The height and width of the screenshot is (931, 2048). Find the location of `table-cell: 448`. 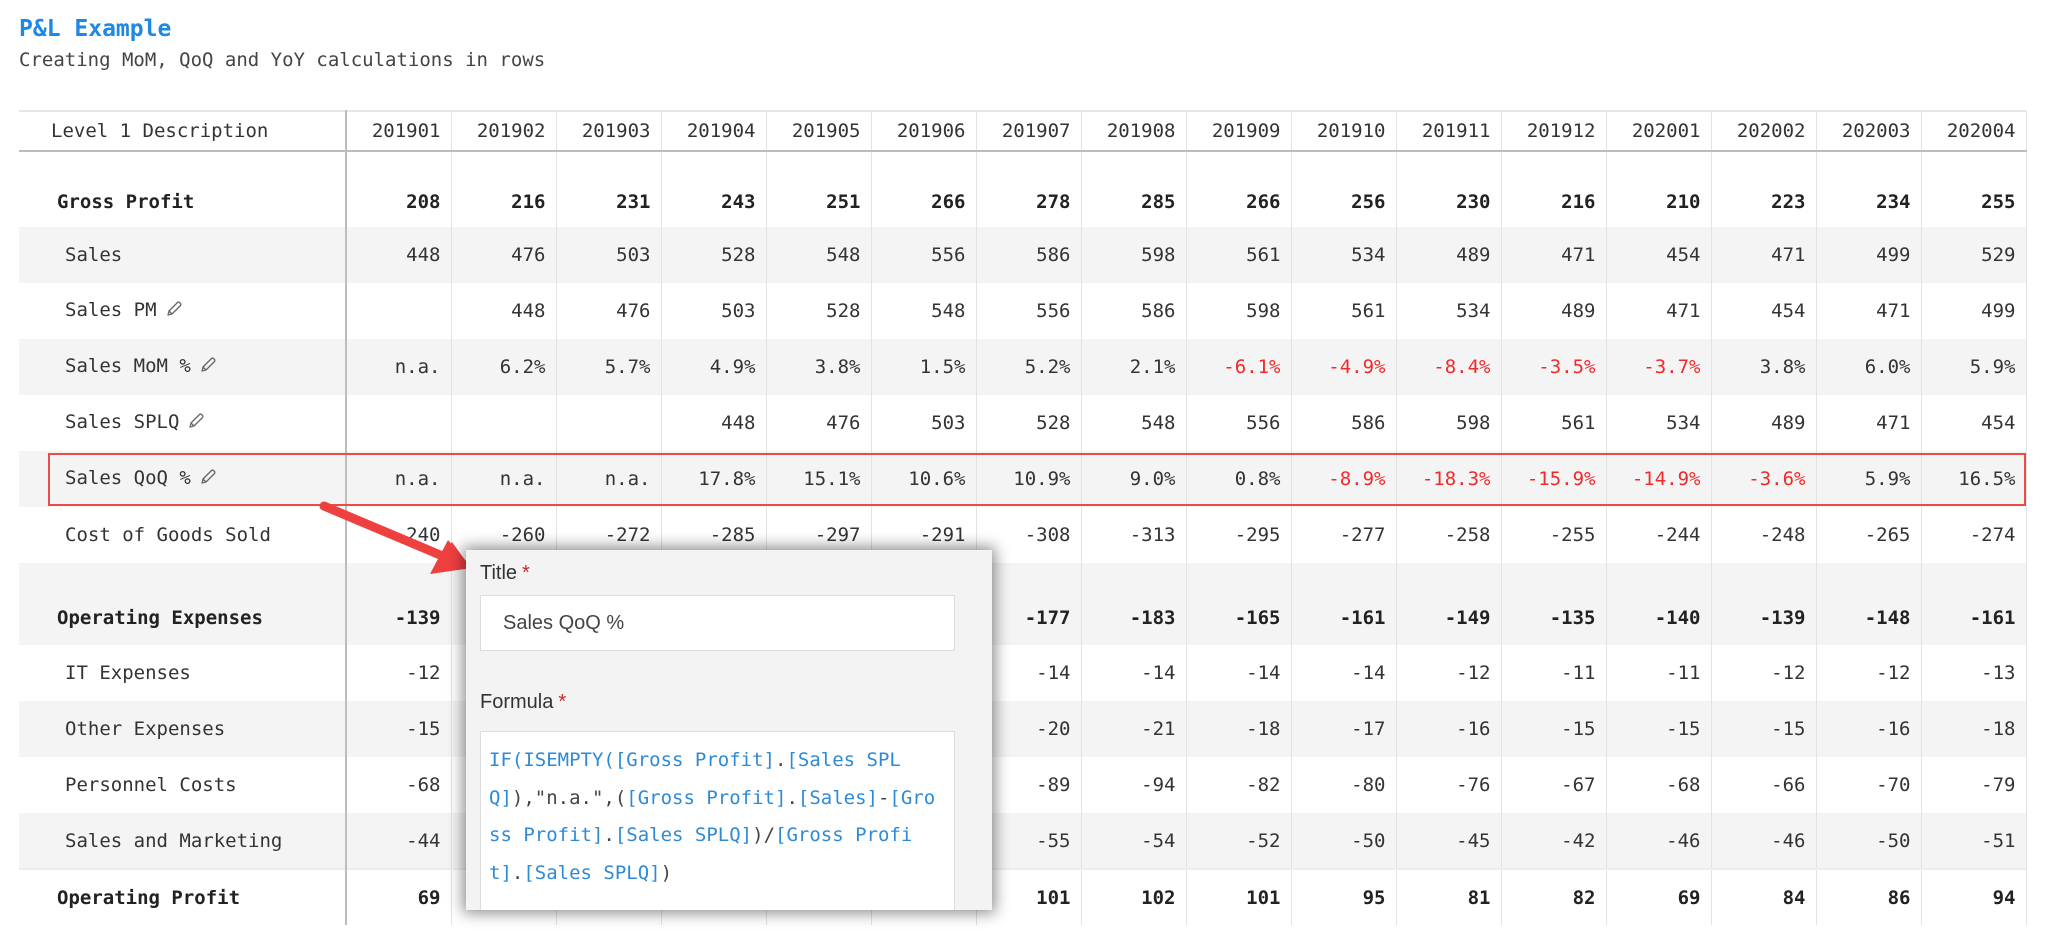

table-cell: 448 is located at coordinates (714, 423).